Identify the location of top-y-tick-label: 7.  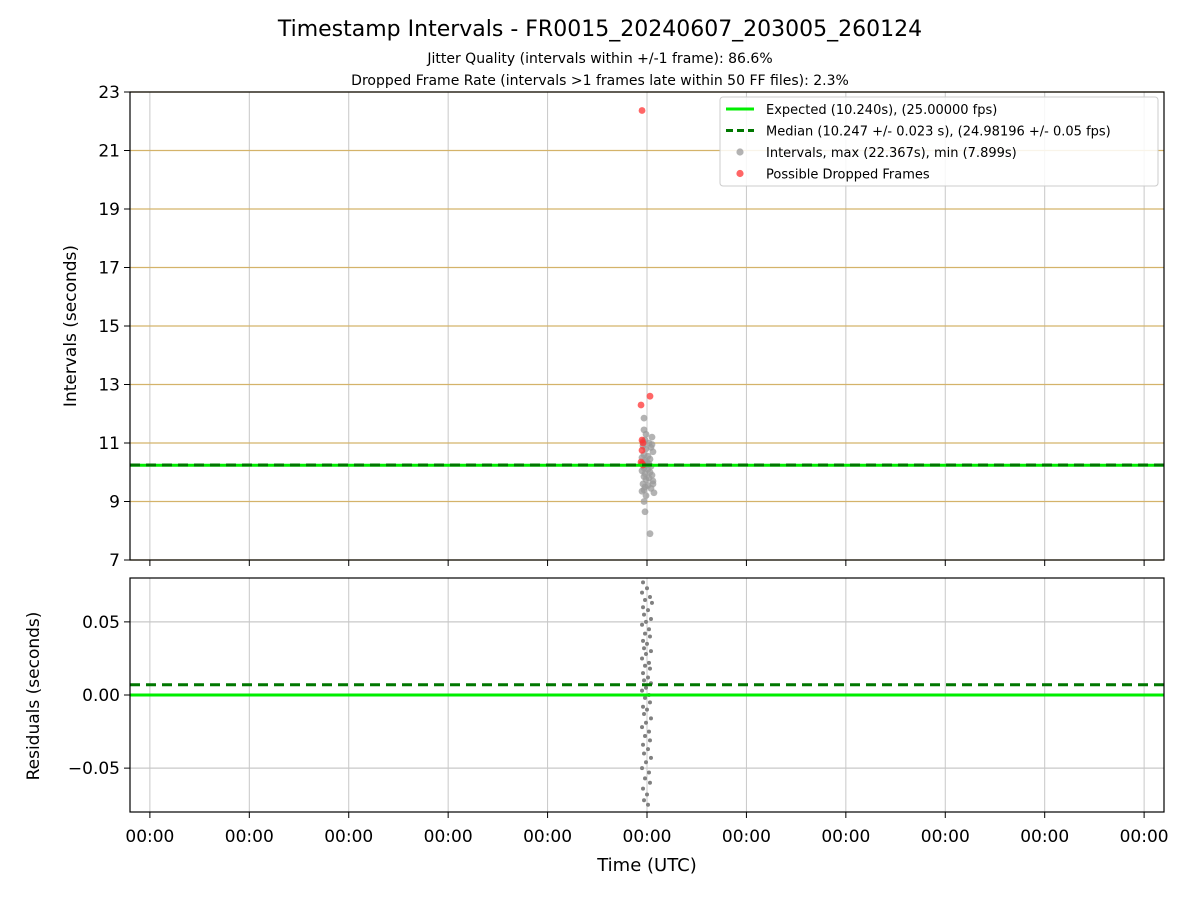
(114, 561).